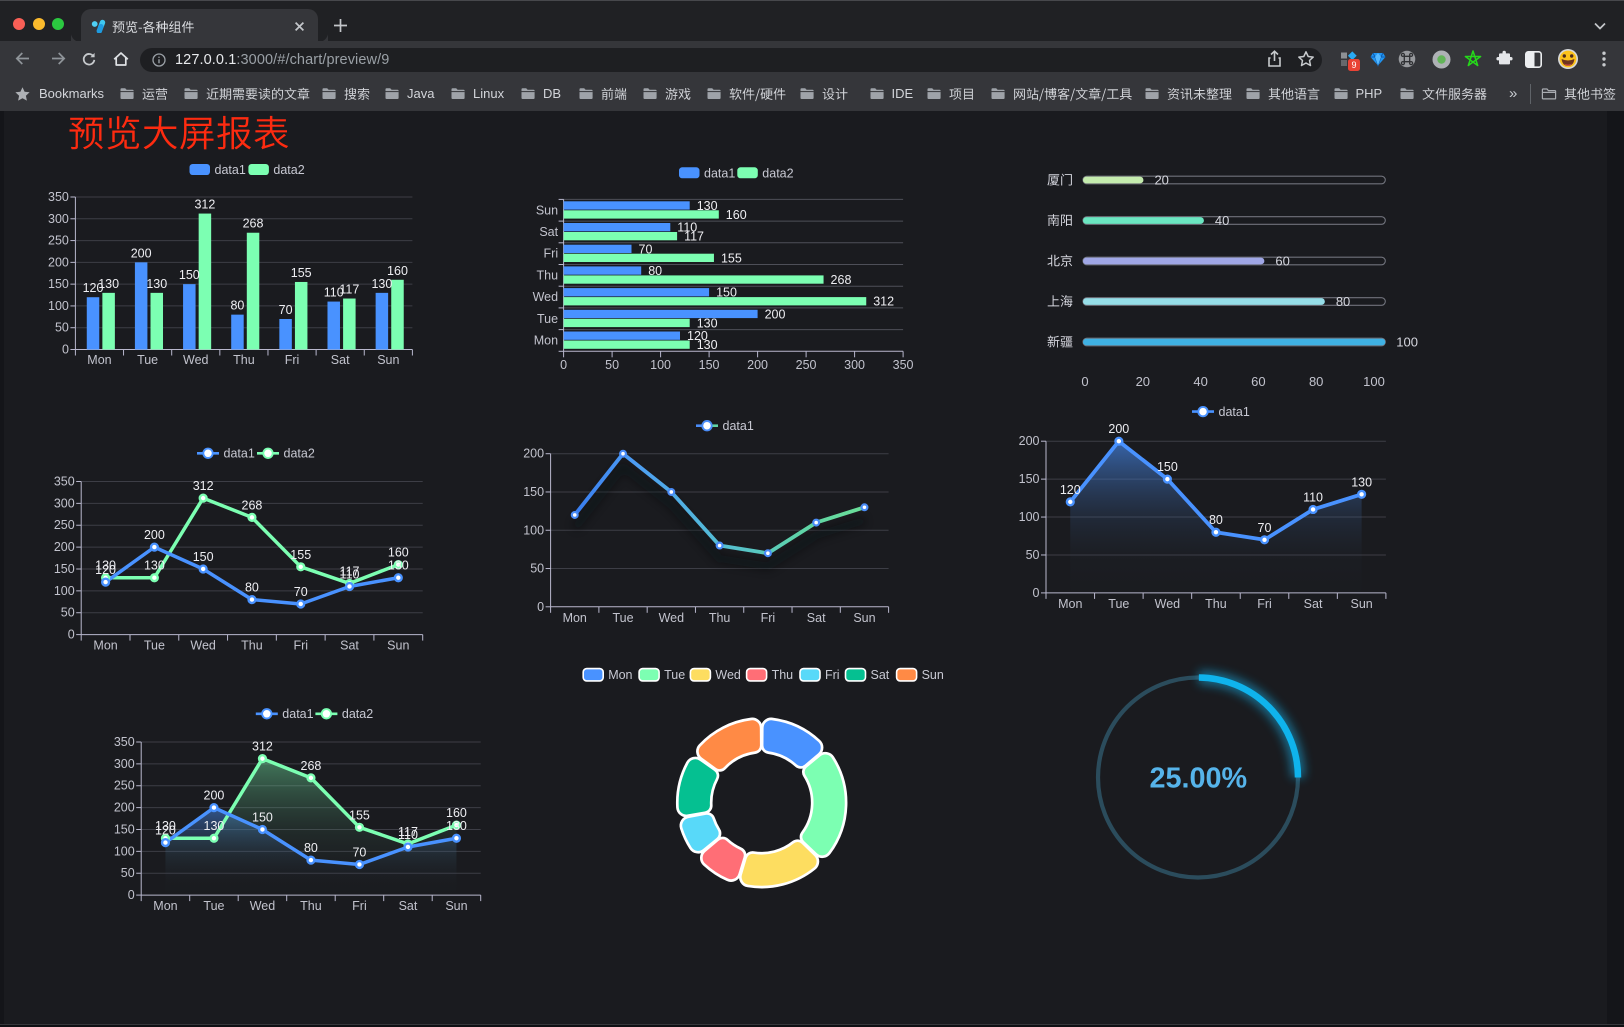  I want to click on svg-text: Mon, so click(105, 646).